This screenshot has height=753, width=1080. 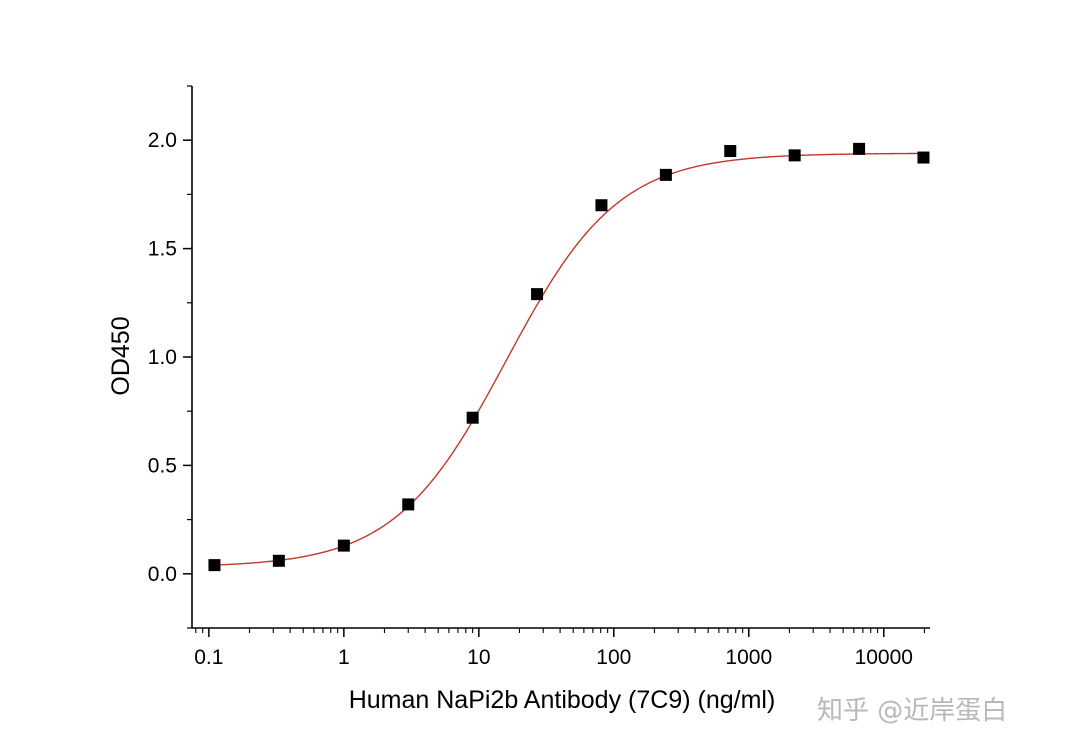 I want to click on x-axis-title: Human NaPi2b Antibody (7C9) (ng/ml), so click(x=562, y=700).